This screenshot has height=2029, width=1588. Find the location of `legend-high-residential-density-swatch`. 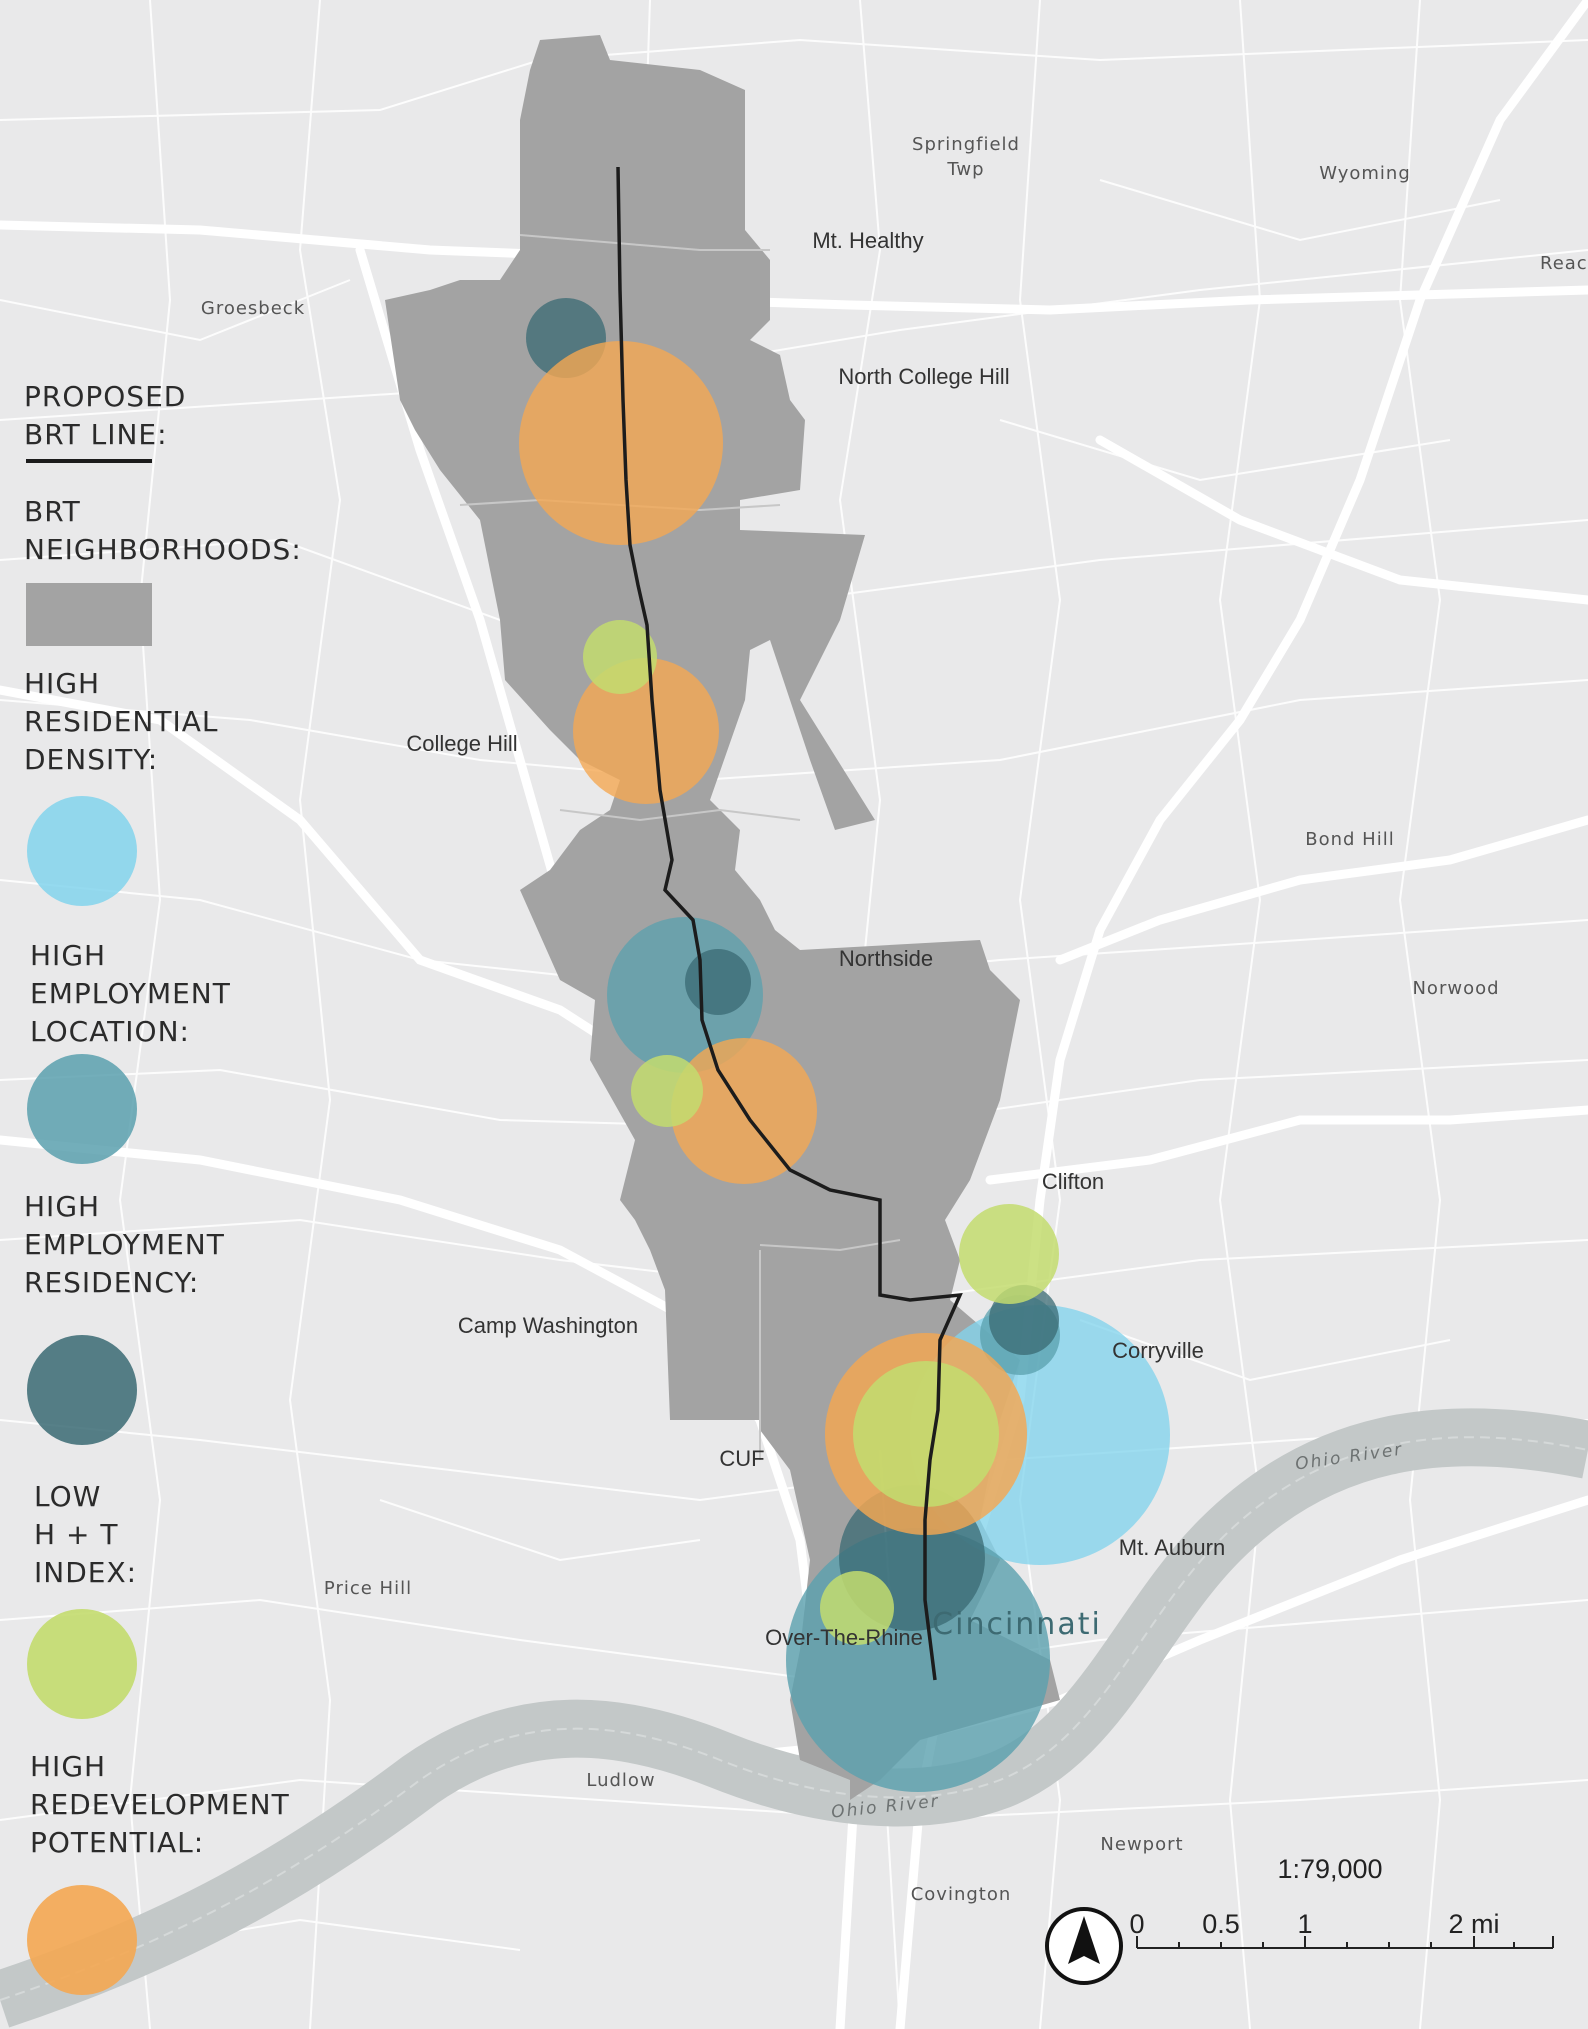

legend-high-residential-density-swatch is located at coordinates (82, 851).